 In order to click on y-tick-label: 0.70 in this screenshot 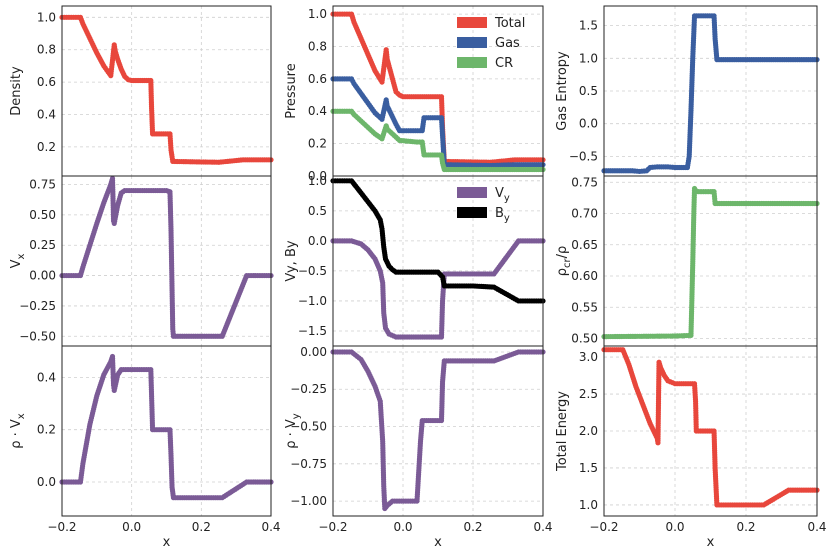, I will do `click(584, 214)`.